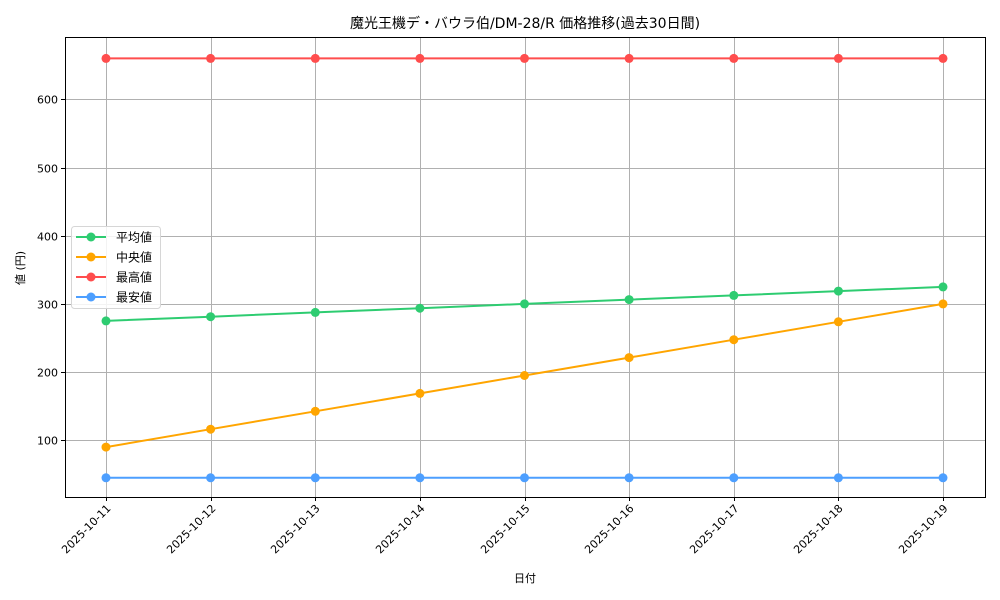 This screenshot has height=600, width=1000. Describe the element at coordinates (47, 237) in the screenshot. I see `y-tick-label: 400` at that location.